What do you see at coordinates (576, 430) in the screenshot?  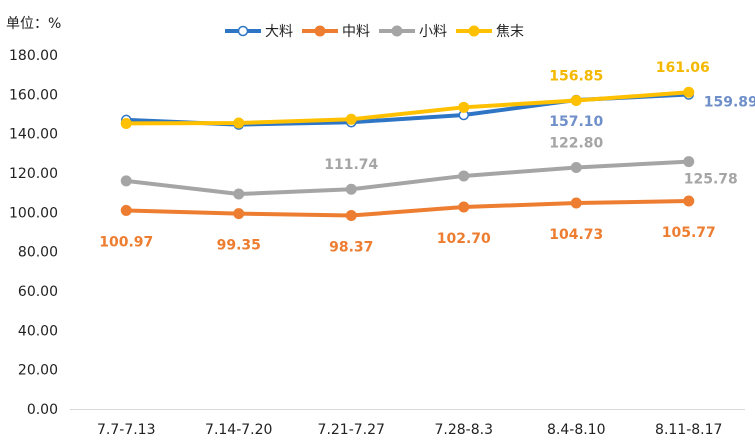 I see `x-tick-label: 8.4-8.10` at bounding box center [576, 430].